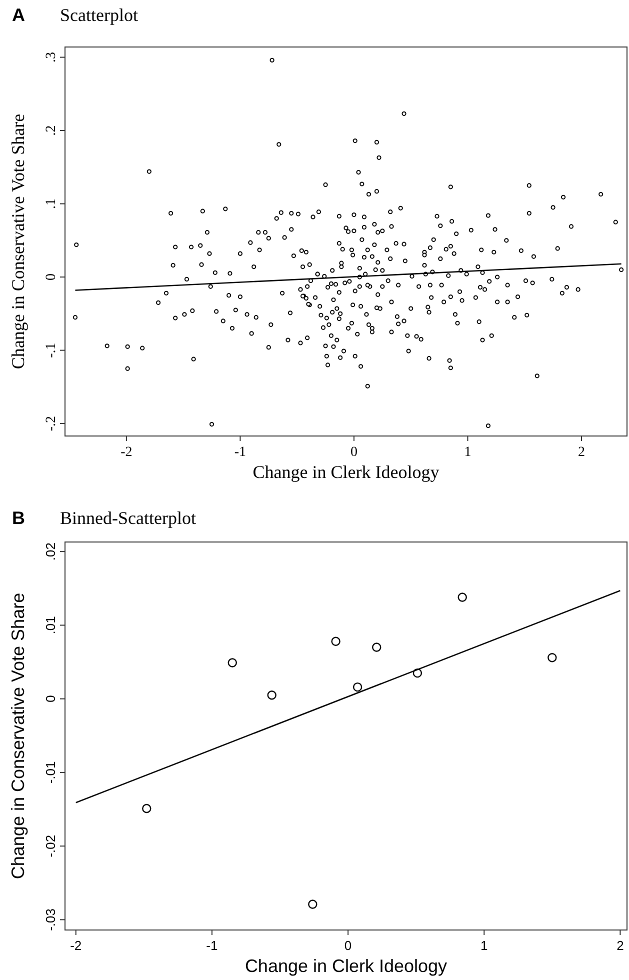 This screenshot has height=980, width=629. I want to click on y-tick-label: .2, so click(51, 130).